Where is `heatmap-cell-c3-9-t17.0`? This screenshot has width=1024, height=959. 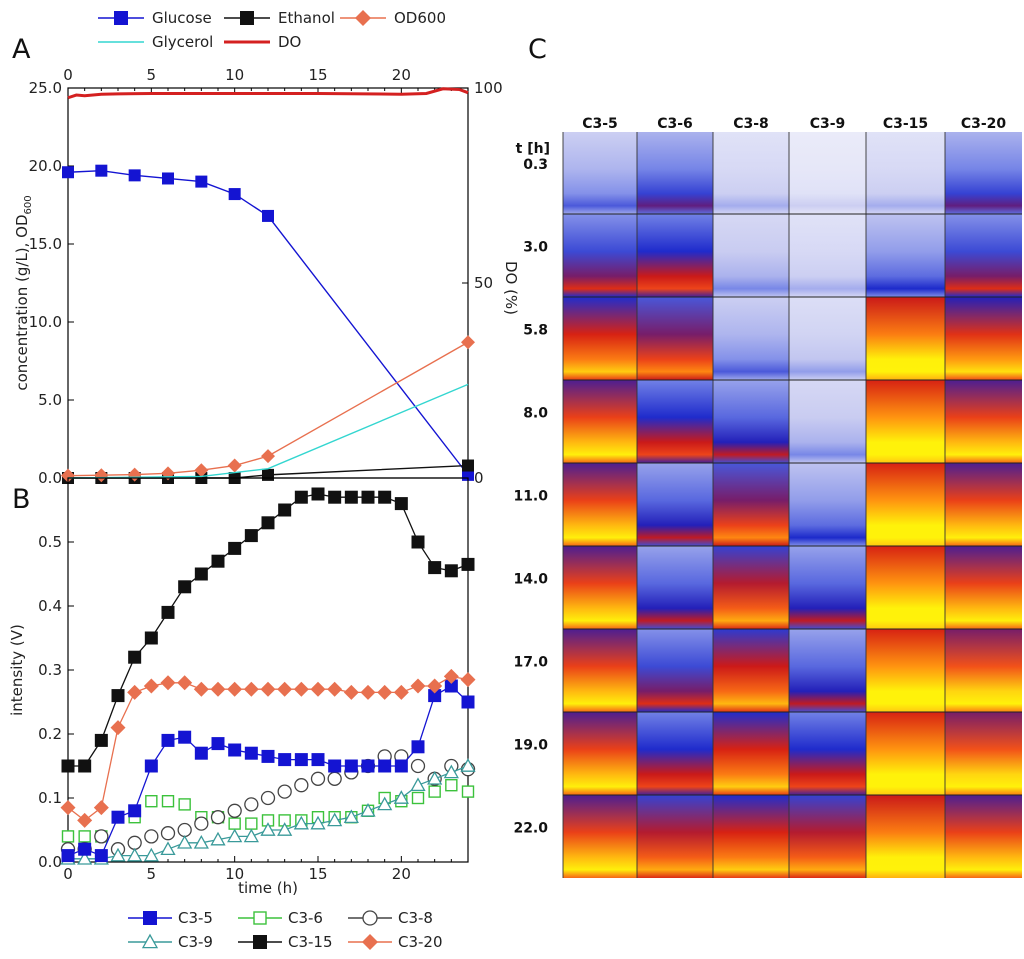
heatmap-cell-c3-9-t17.0 is located at coordinates (827, 670).